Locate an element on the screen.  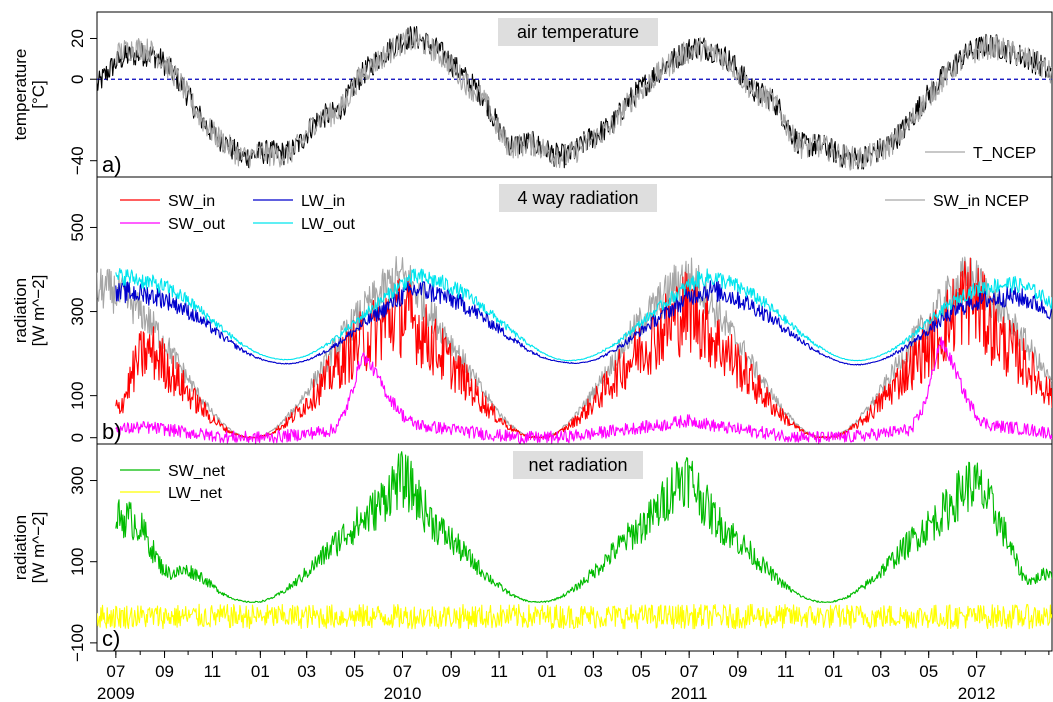
series-line-lw-net is located at coordinates (574, 616).